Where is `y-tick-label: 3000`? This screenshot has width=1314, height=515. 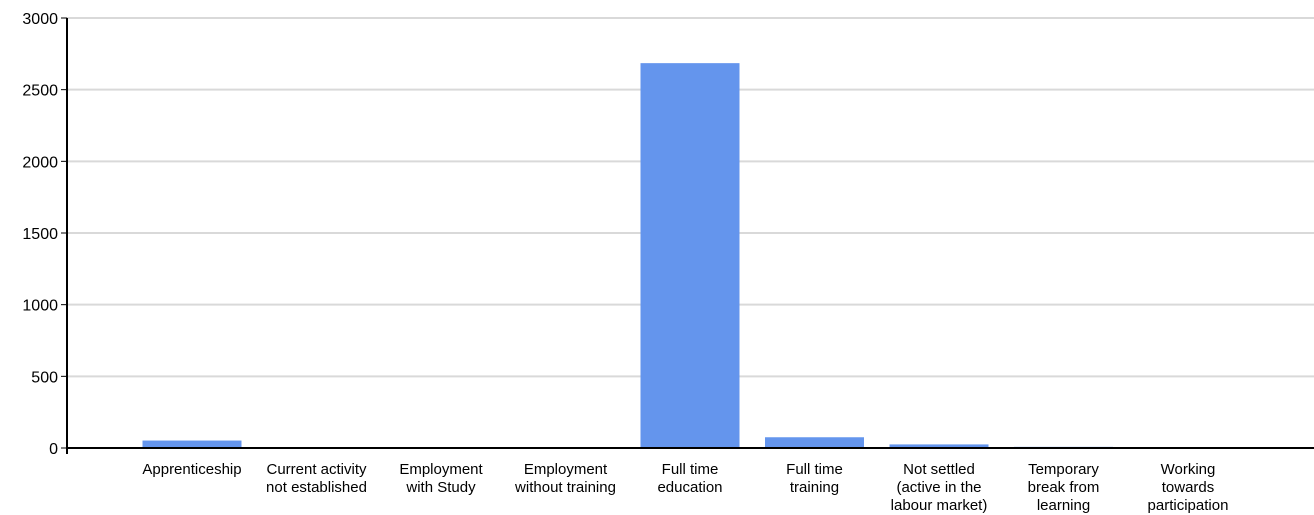
y-tick-label: 3000 is located at coordinates (40, 19).